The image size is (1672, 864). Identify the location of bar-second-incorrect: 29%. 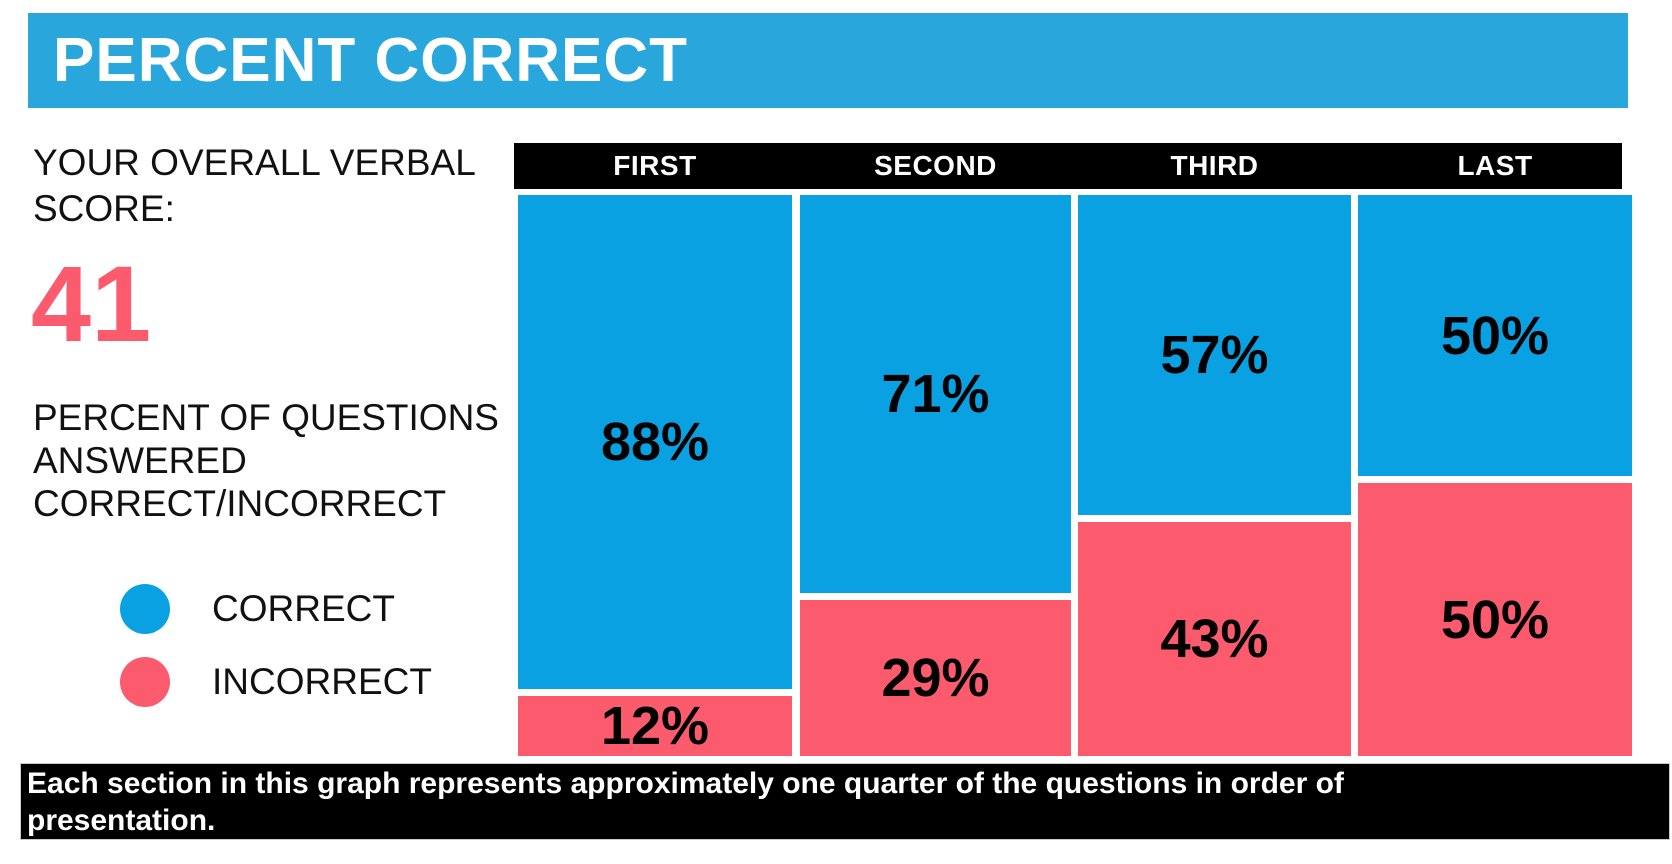
(935, 678).